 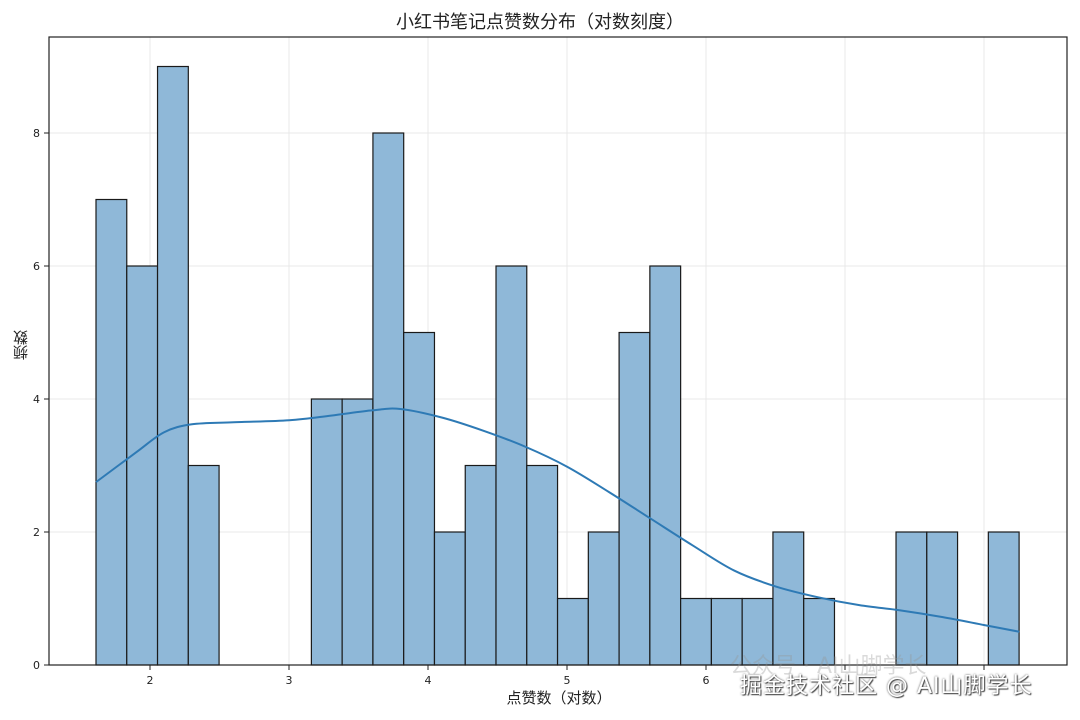 I want to click on chart-title: 小红书笔记点赞数分布（对数刻度）, so click(x=540, y=22).